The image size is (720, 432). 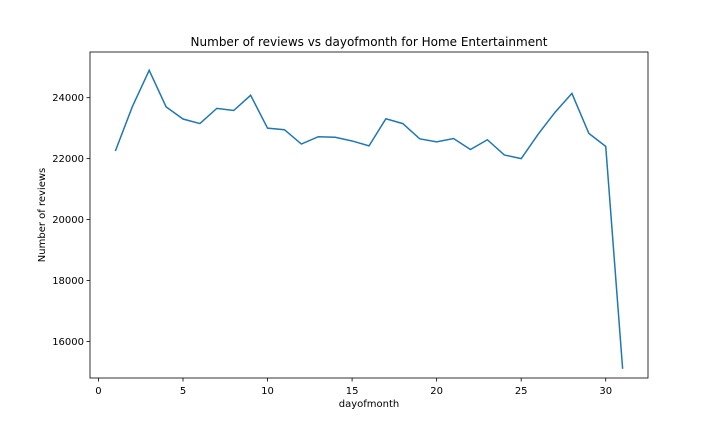 I want to click on x-tick-label: 30, so click(x=605, y=391).